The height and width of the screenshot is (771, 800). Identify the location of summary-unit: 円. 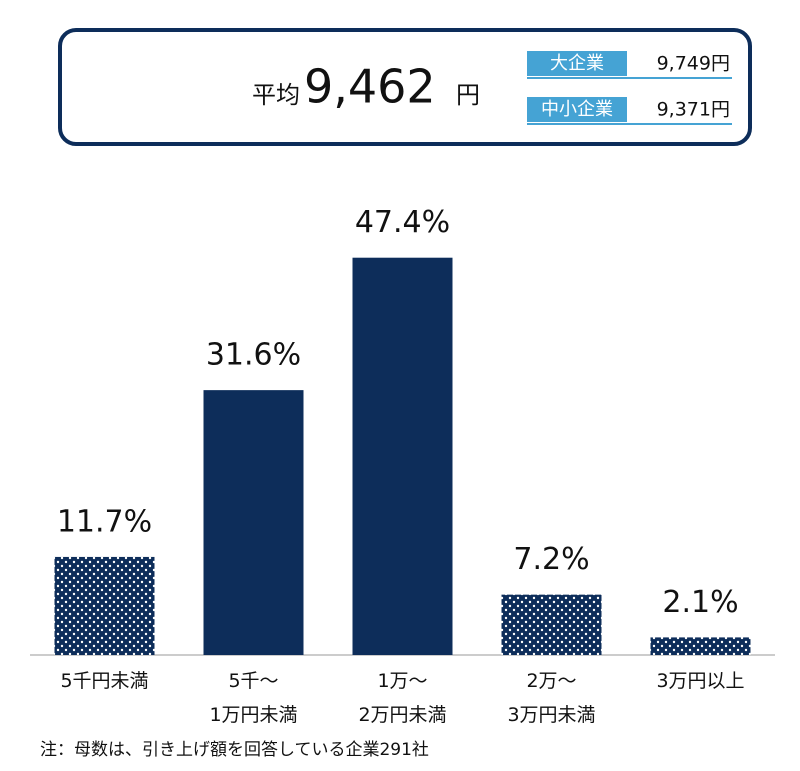
(468, 95).